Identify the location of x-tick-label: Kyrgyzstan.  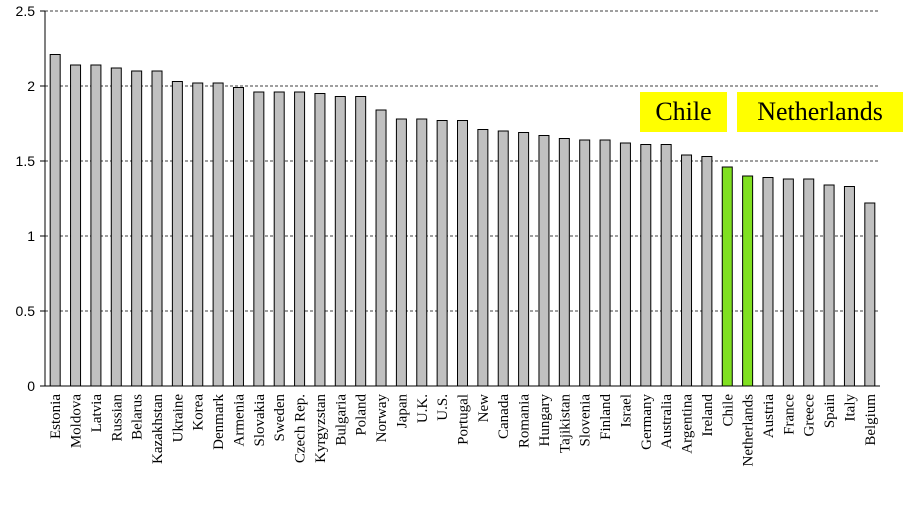
(321, 428).